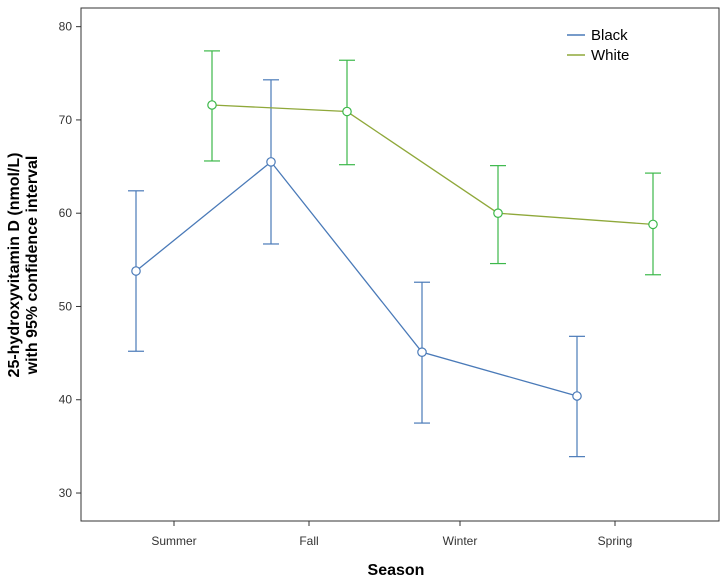 This screenshot has width=727, height=579. Describe the element at coordinates (14, 265) in the screenshot. I see `y-axis-title-line1: 25-hydroxyvitamin D (nmol/L)` at that location.